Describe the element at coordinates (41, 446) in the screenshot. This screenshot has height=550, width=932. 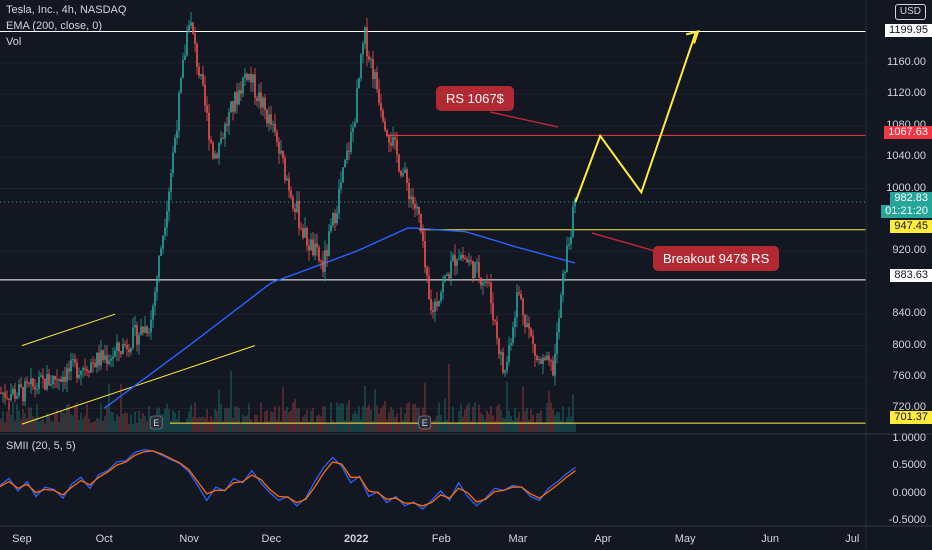
I see `smii-legend: SMII (20, 5, 5)` at that location.